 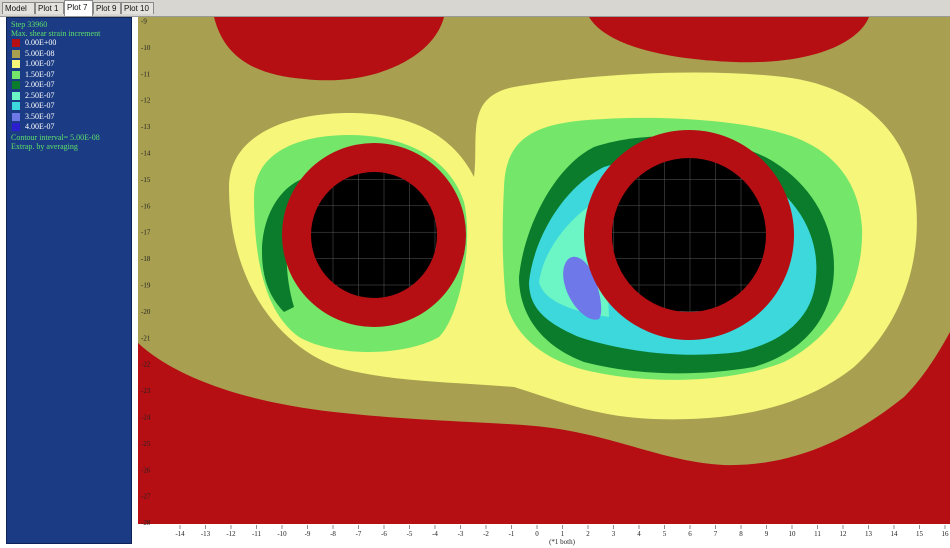 I want to click on y-tick-label: -12, so click(x=146, y=101).